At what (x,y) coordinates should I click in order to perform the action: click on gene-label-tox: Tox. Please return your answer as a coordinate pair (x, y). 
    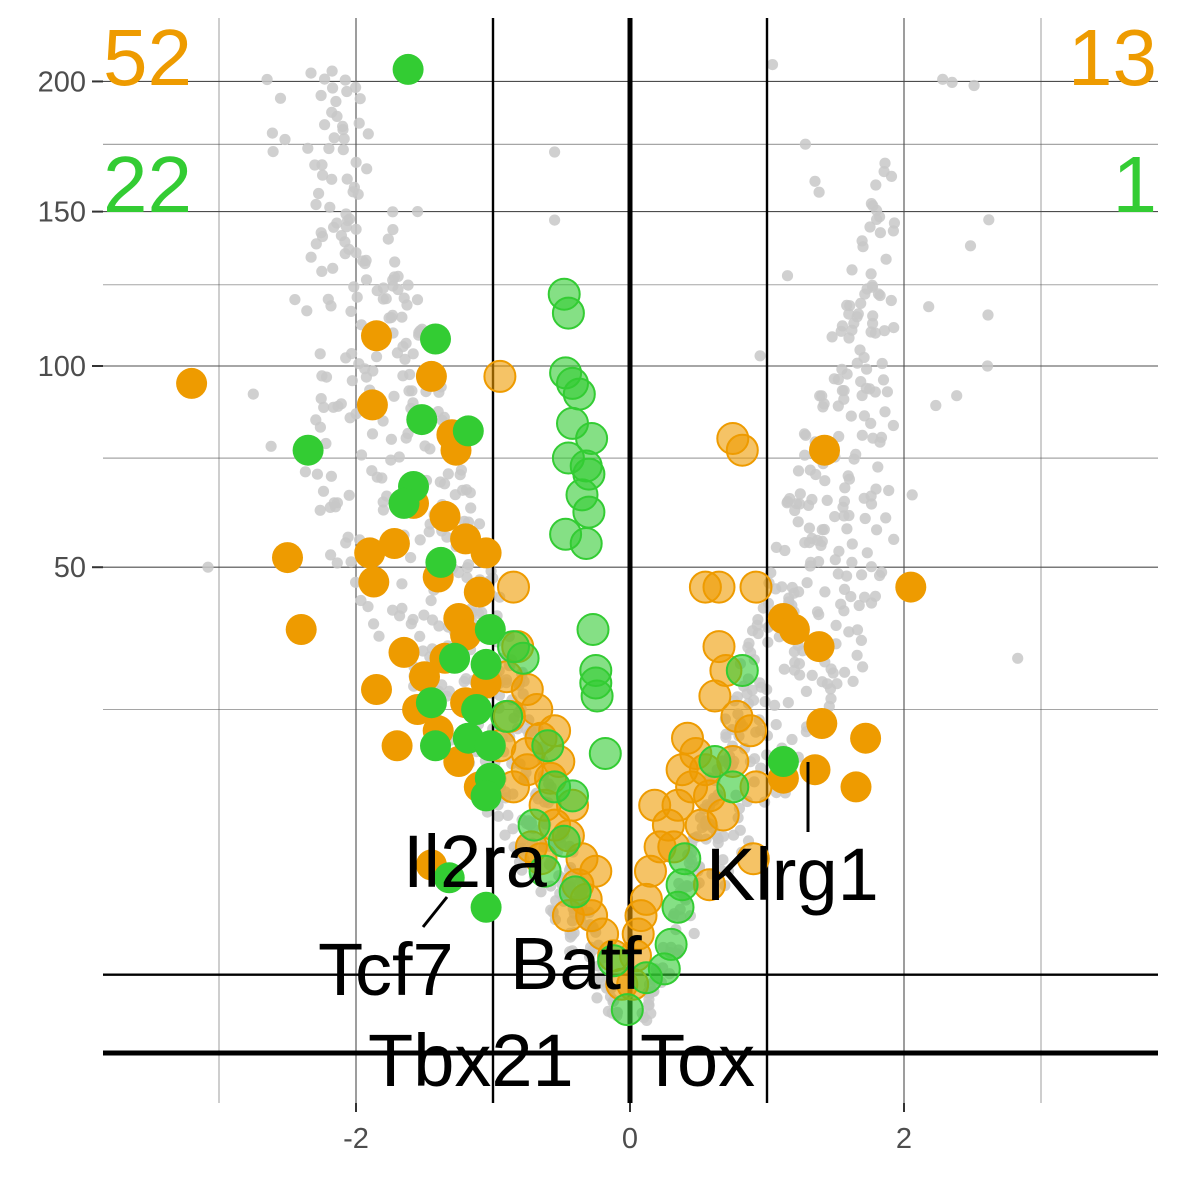
    Looking at the image, I should click on (697, 1060).